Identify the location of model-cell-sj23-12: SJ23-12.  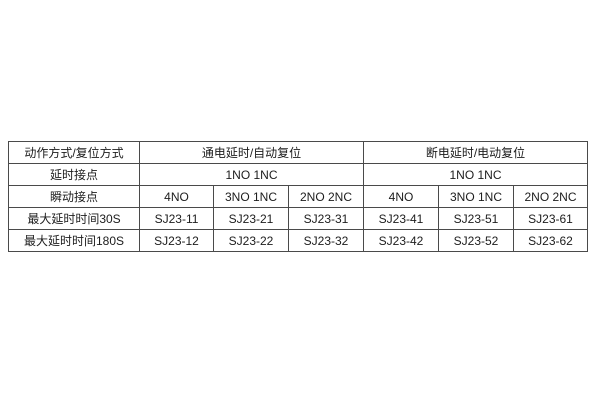
(176, 240).